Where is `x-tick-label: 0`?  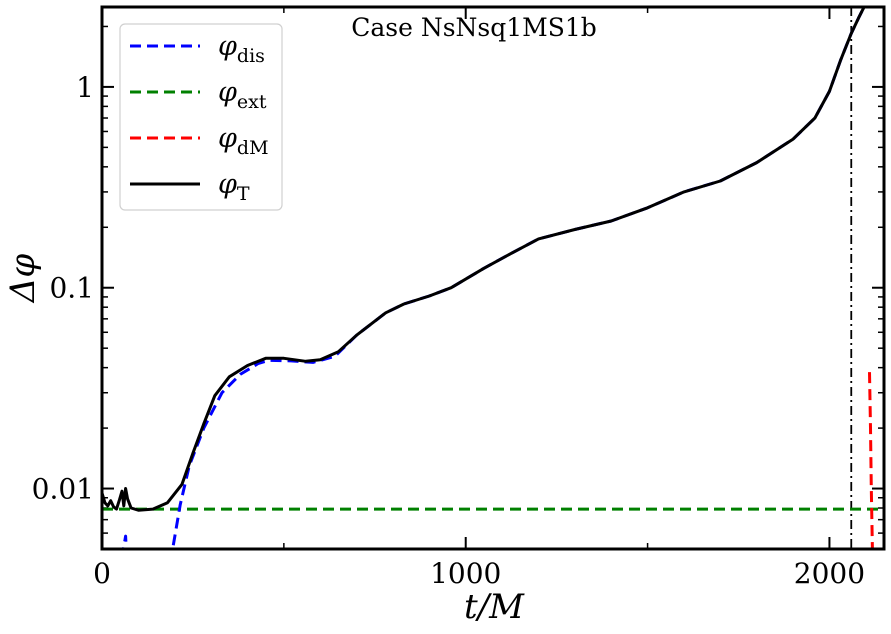 x-tick-label: 0 is located at coordinates (102, 573).